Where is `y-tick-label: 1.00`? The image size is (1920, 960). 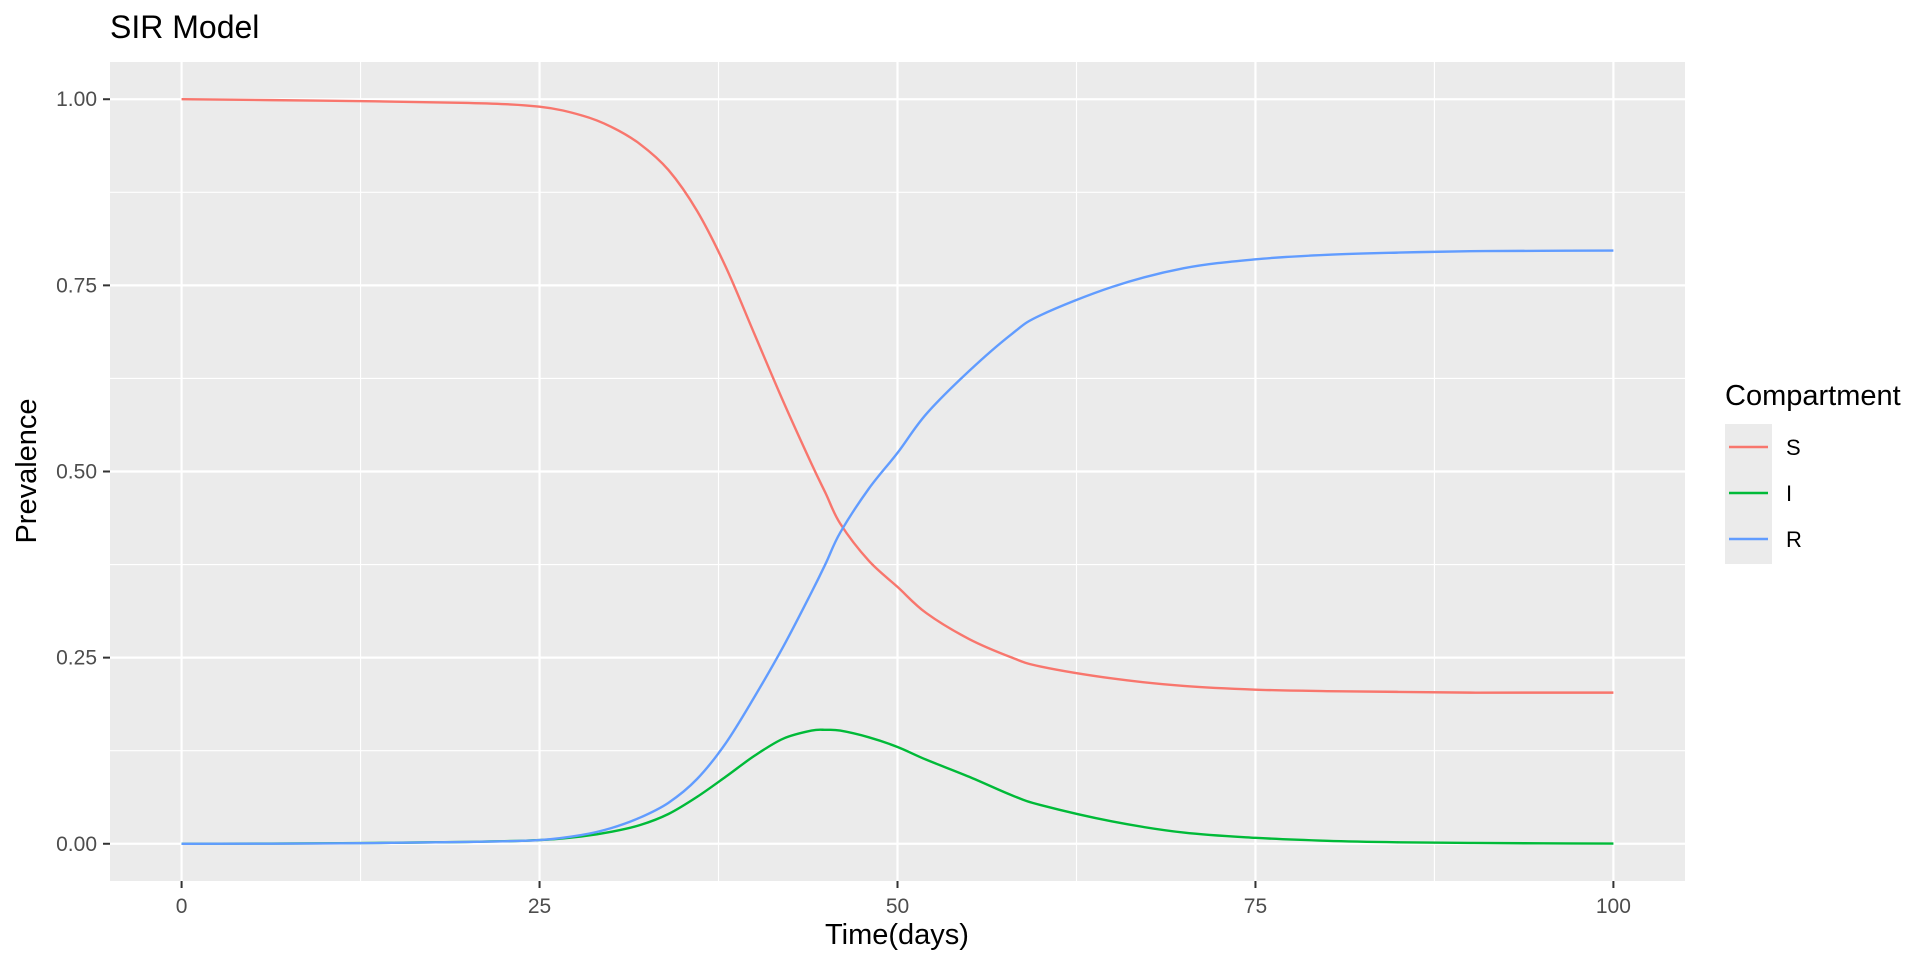 y-tick-label: 1.00 is located at coordinates (76, 99).